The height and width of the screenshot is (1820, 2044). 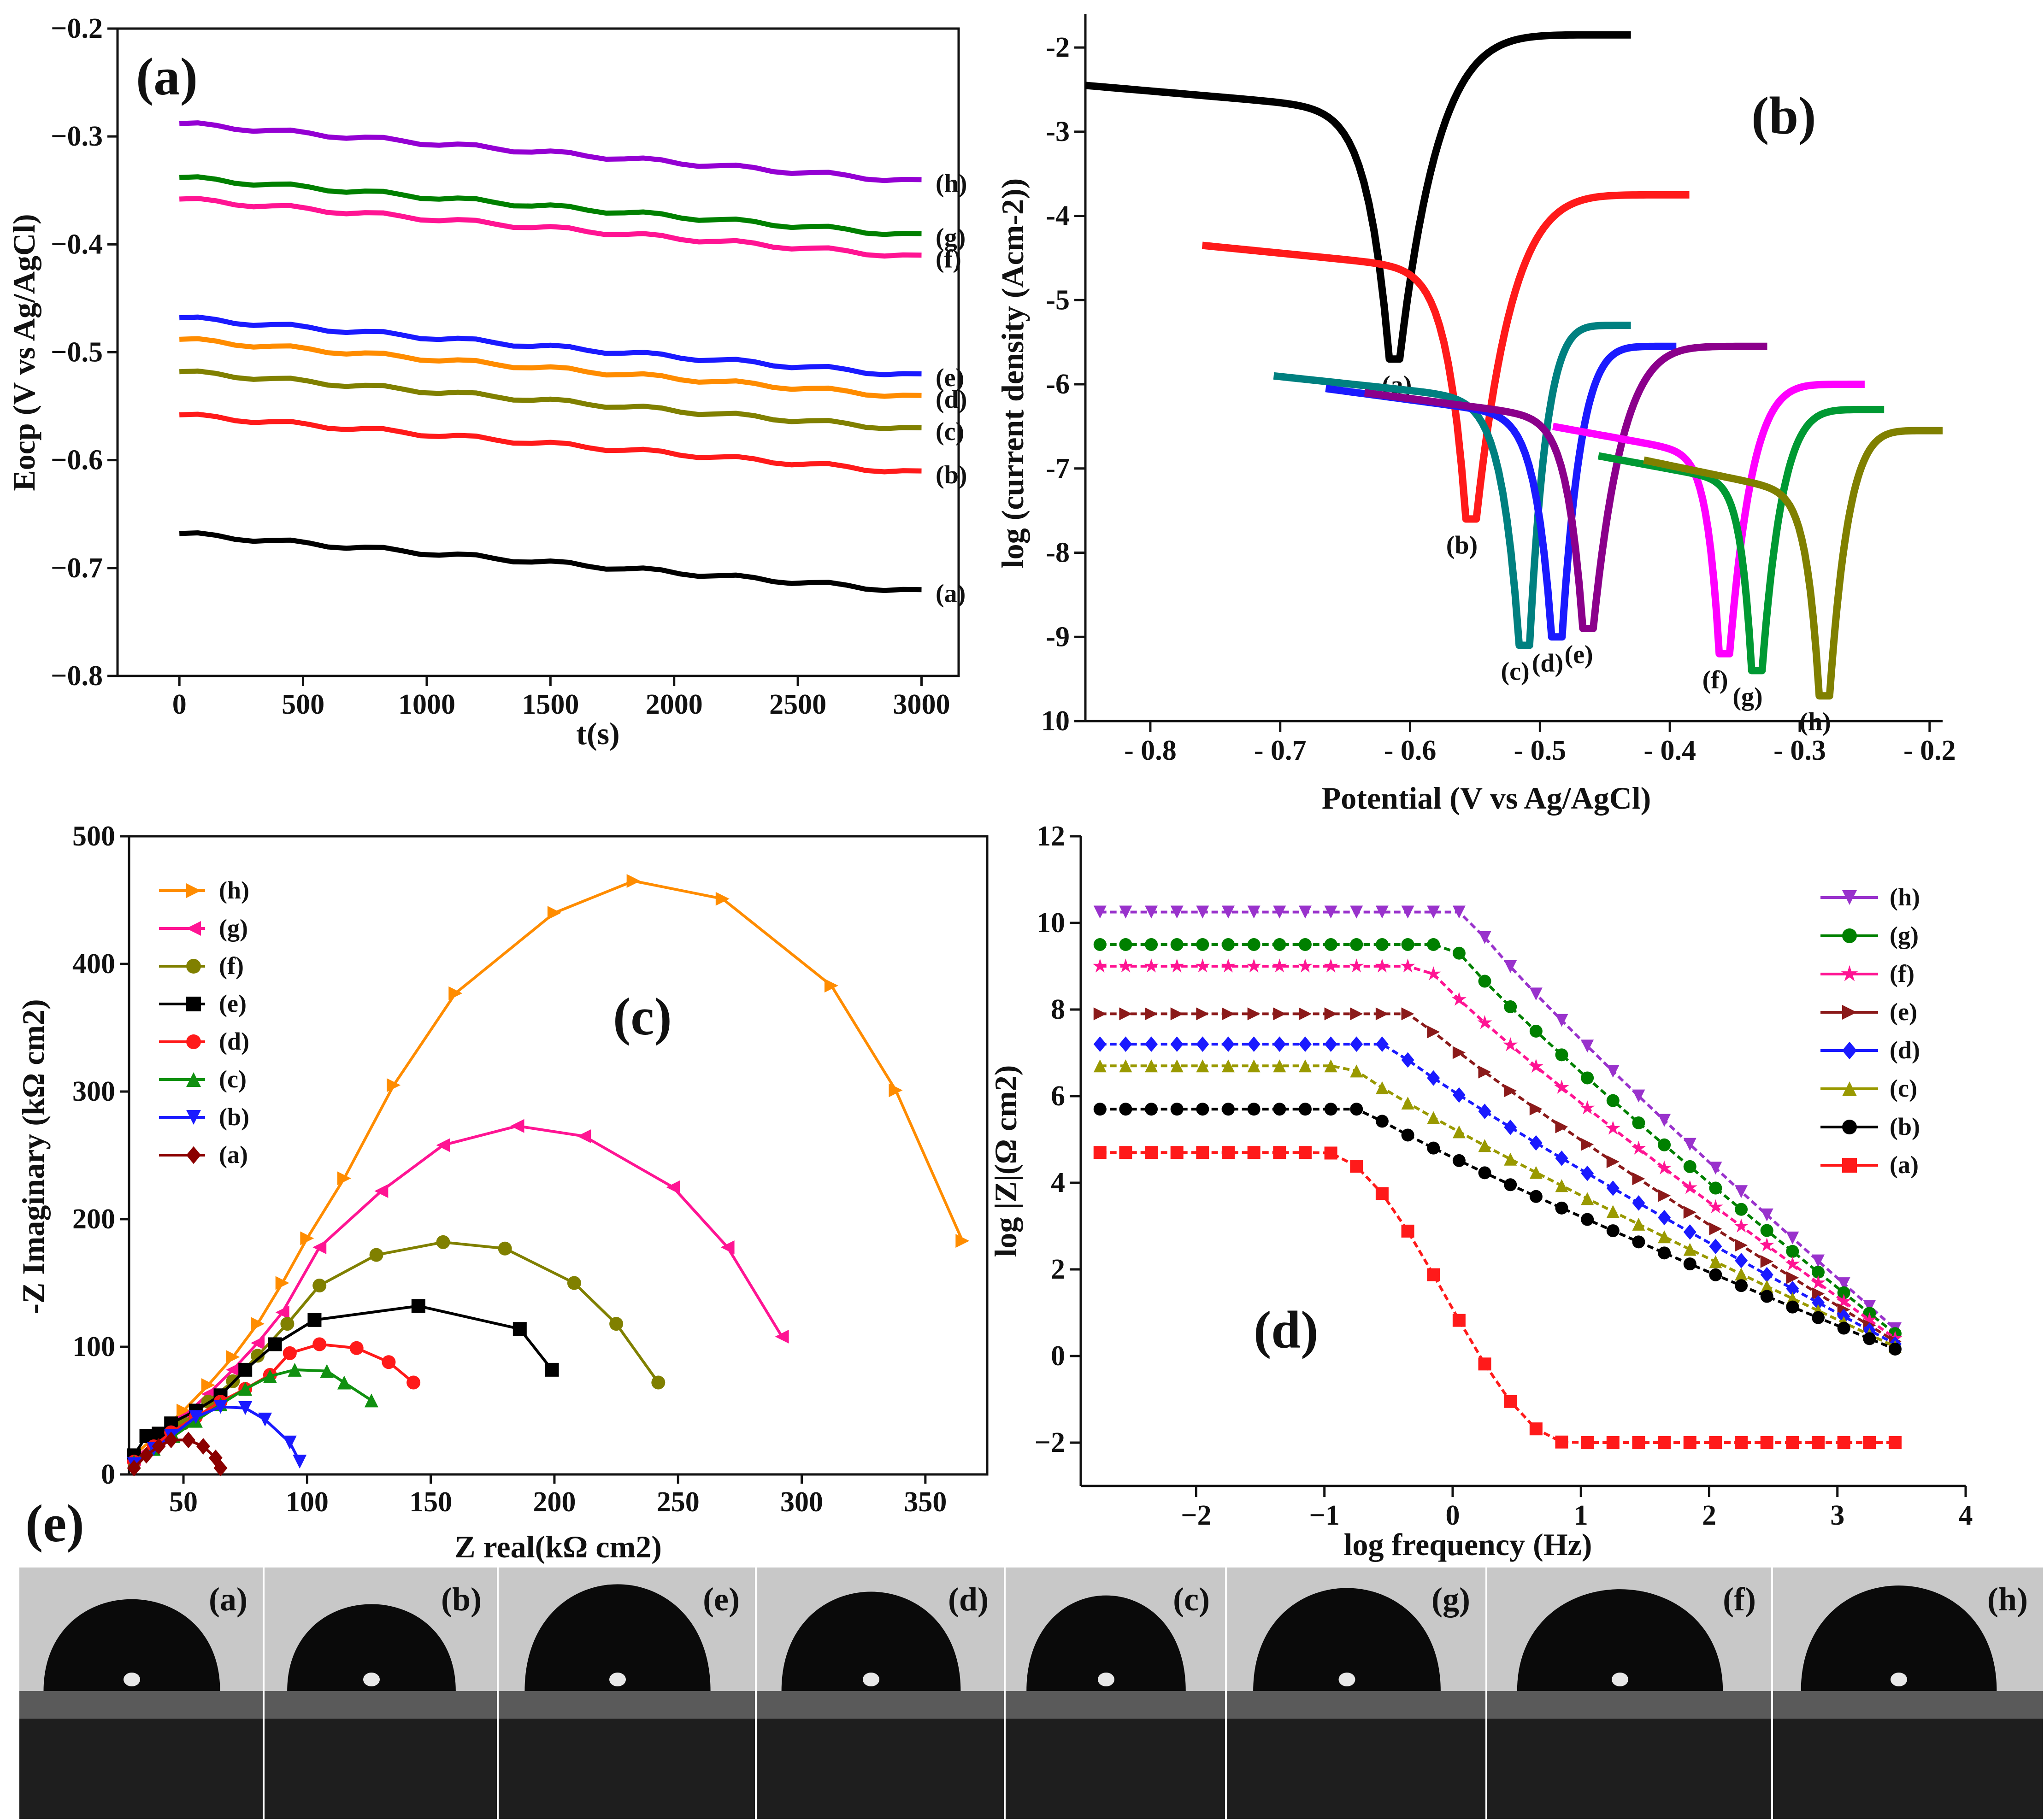 I want to click on x-tick-label: 1000, so click(x=427, y=704).